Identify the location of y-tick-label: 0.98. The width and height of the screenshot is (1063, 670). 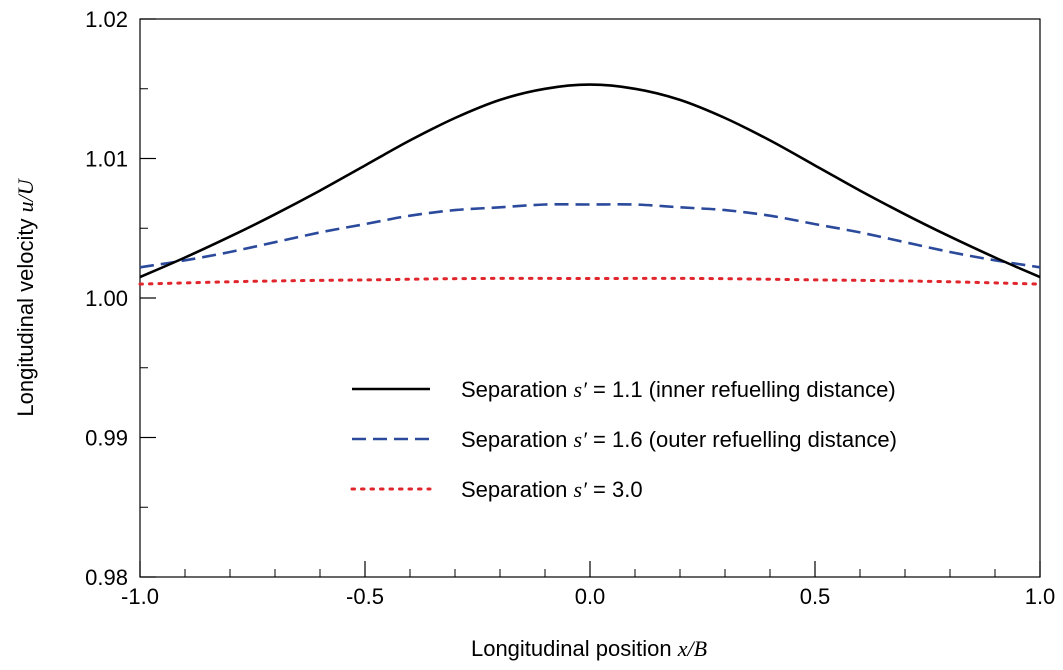
(106, 577).